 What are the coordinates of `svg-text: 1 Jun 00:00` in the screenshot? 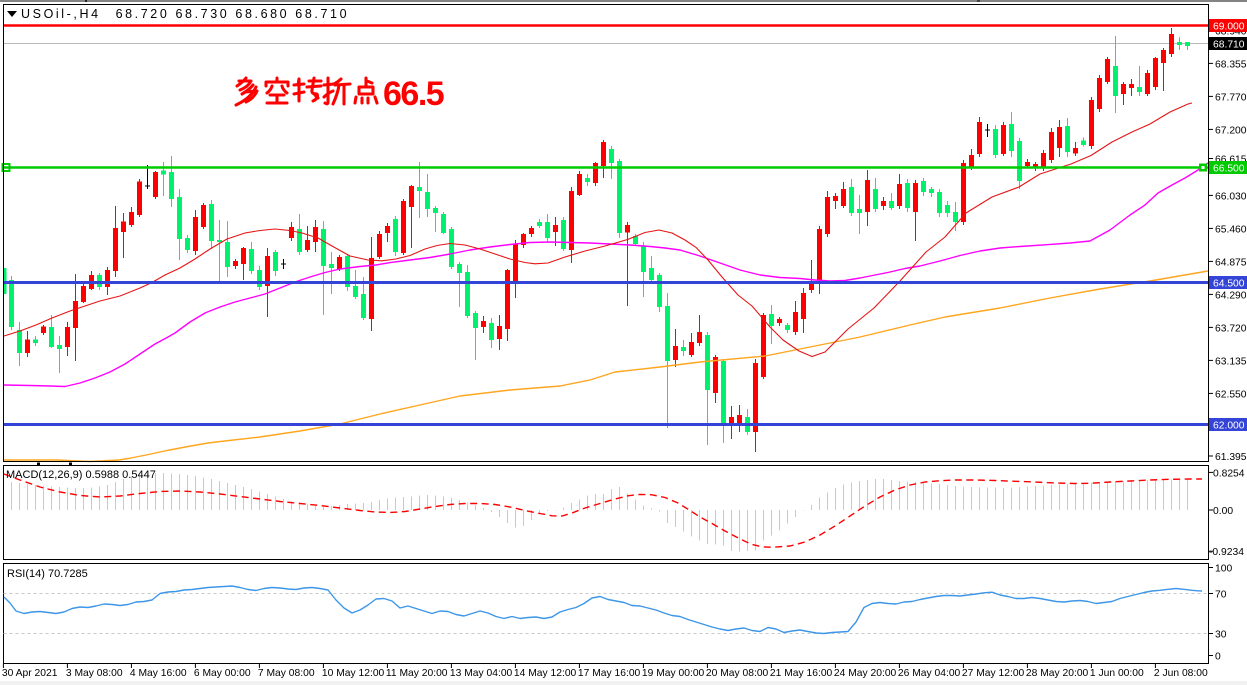 It's located at (1117, 673).